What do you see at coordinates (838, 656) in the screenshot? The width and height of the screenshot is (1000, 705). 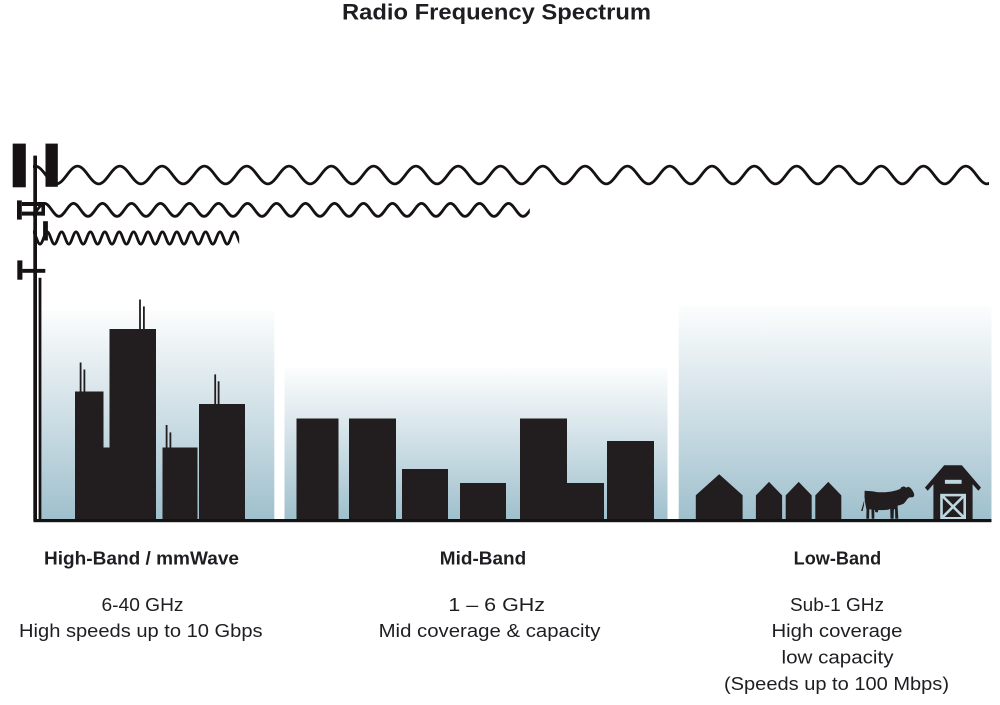 I see `svg-text: low capacity` at bounding box center [838, 656].